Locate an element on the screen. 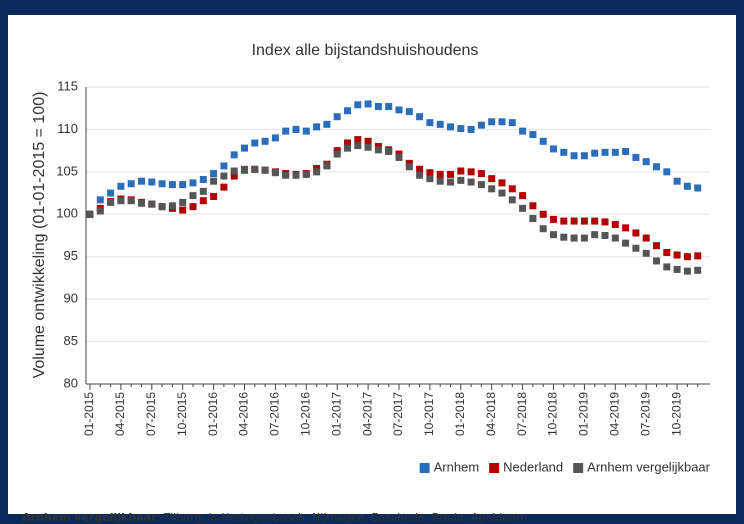 The image size is (744, 524). legend-label: Arnhem is located at coordinates (457, 466).